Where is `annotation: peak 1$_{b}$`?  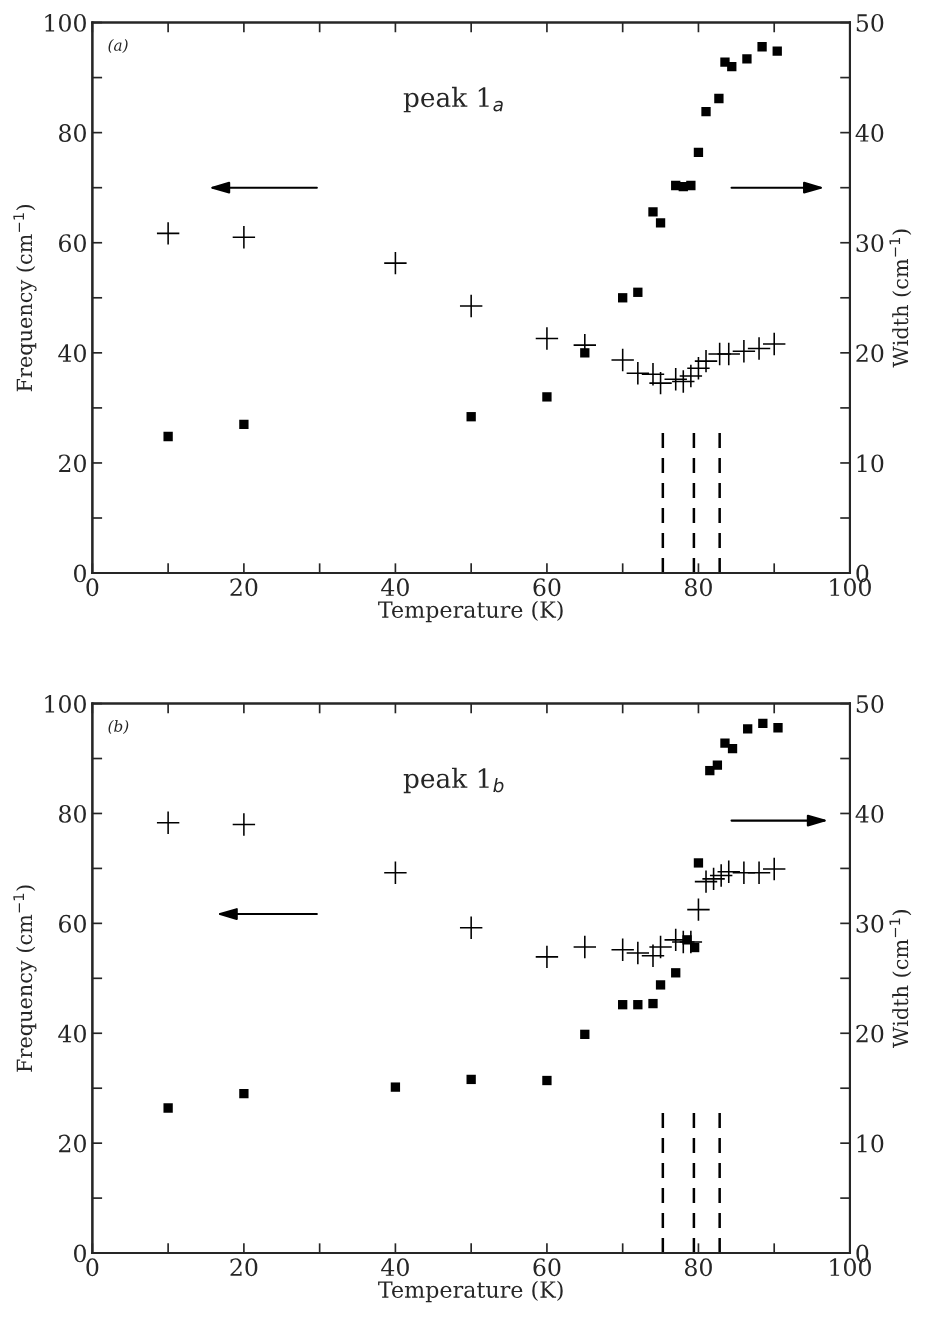 annotation: peak 1$_{b}$ is located at coordinates (453, 780).